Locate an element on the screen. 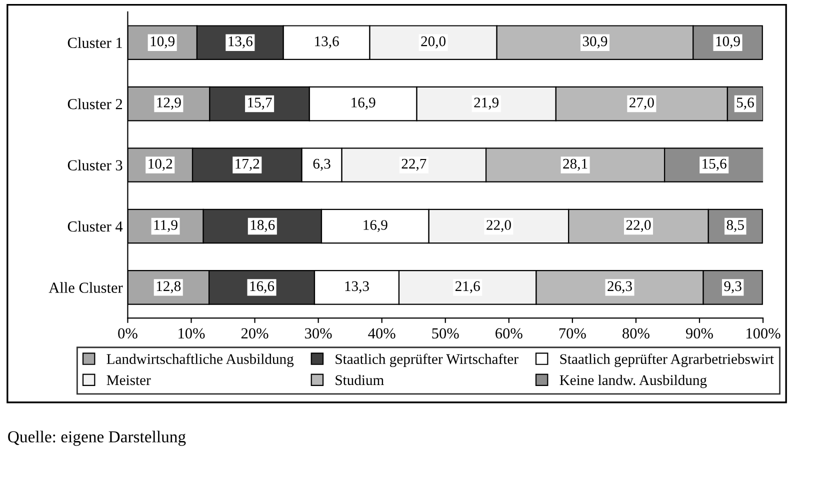  data-label: 10,2 is located at coordinates (160, 164).